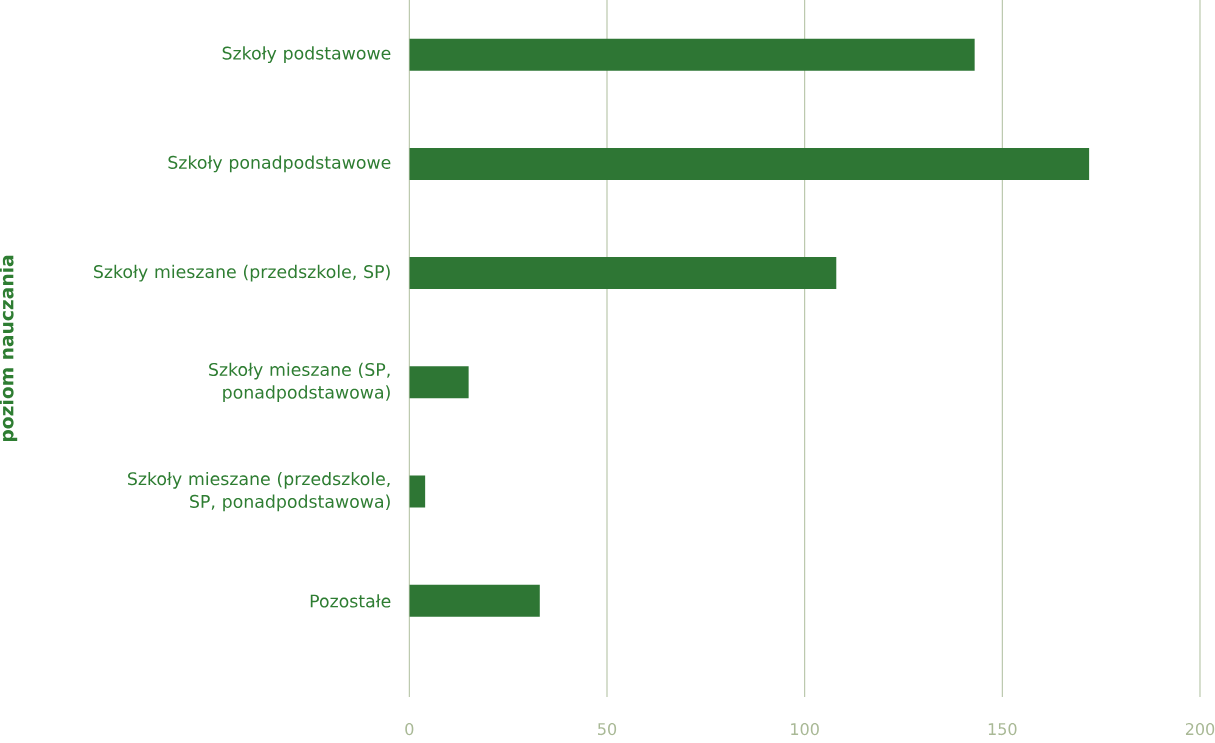 This screenshot has height=743, width=1215. Describe the element at coordinates (805, 729) in the screenshot. I see `x-tick-label: 100` at that location.